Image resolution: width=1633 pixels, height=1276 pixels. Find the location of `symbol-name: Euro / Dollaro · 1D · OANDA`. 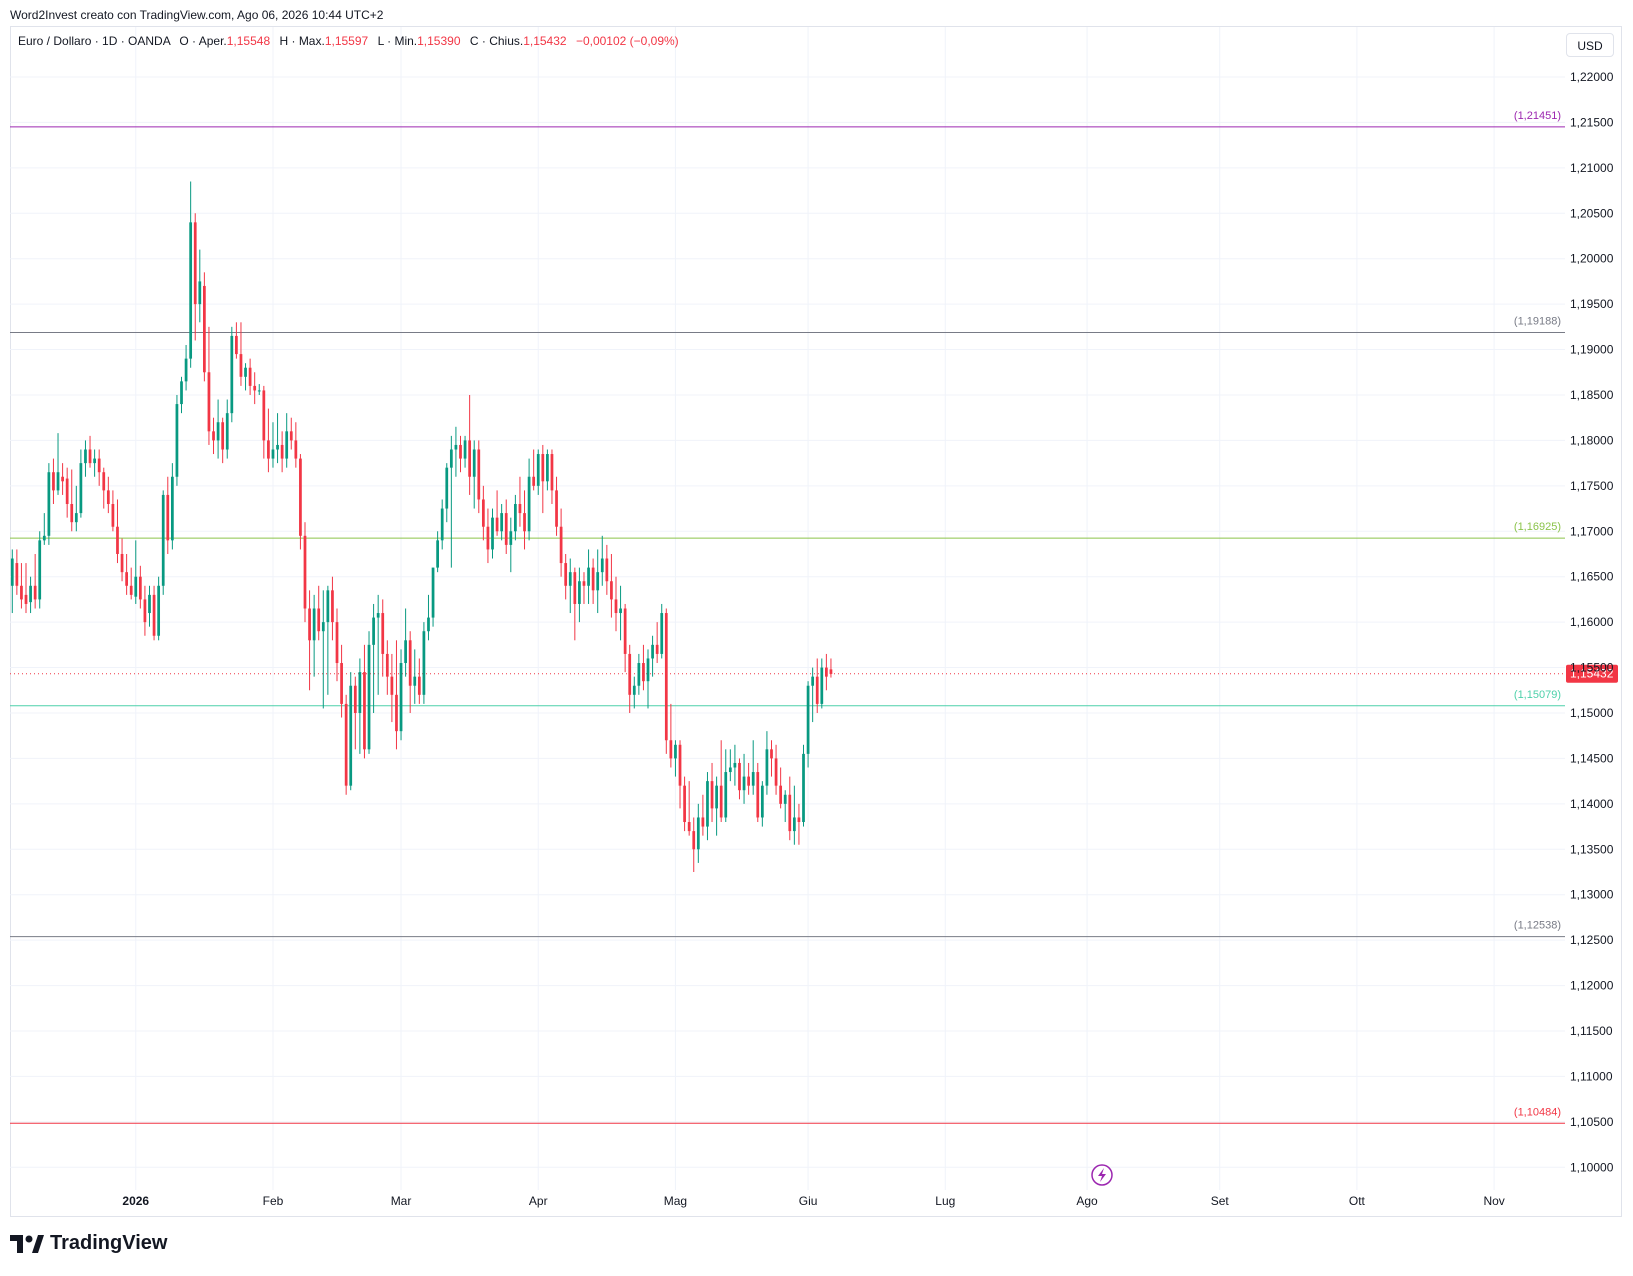

symbol-name: Euro / Dollaro · 1D · OANDA is located at coordinates (94, 41).